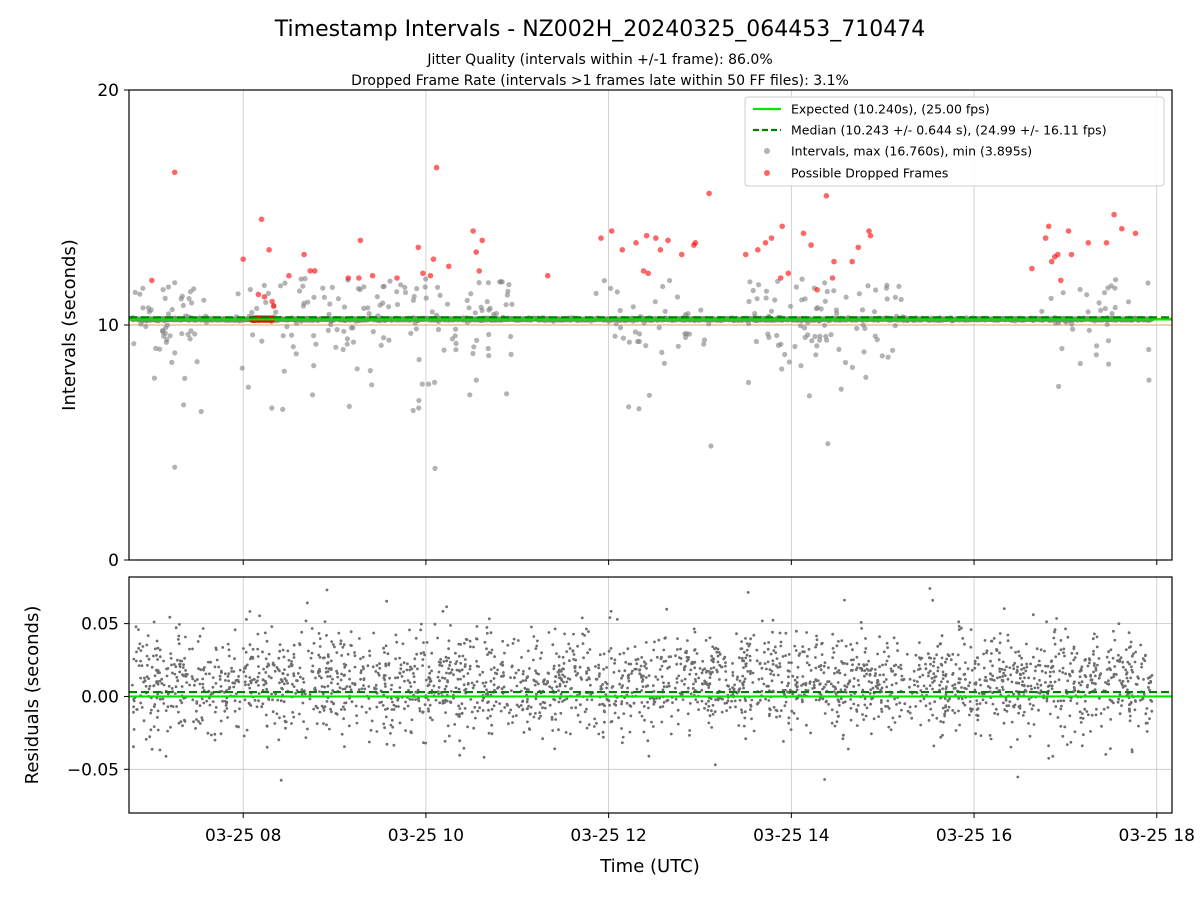 This screenshot has height=900, width=1200. What do you see at coordinates (108, 91) in the screenshot?
I see `intervals-y-tick-label: 20` at bounding box center [108, 91].